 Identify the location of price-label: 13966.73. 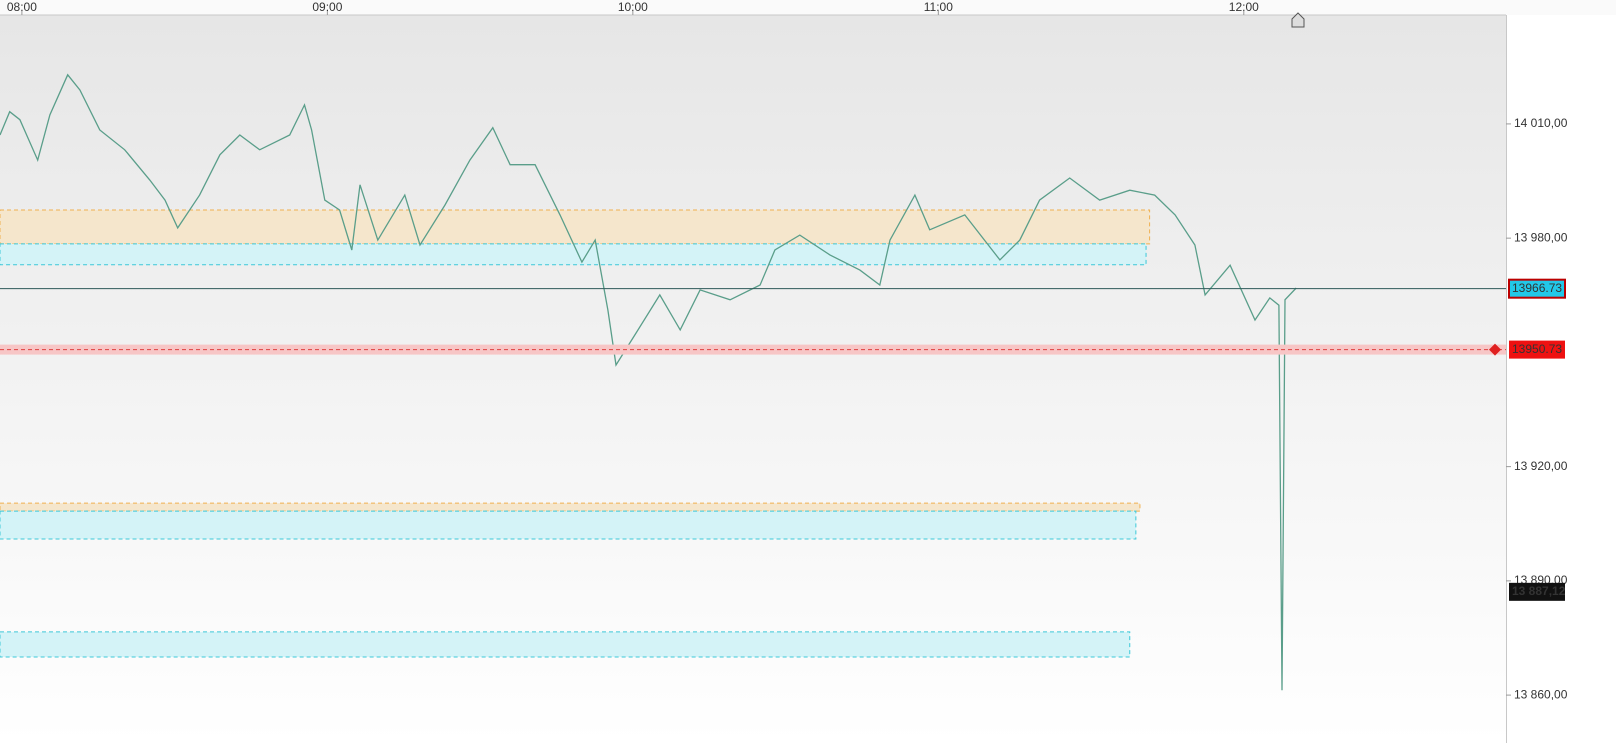
(1537, 288).